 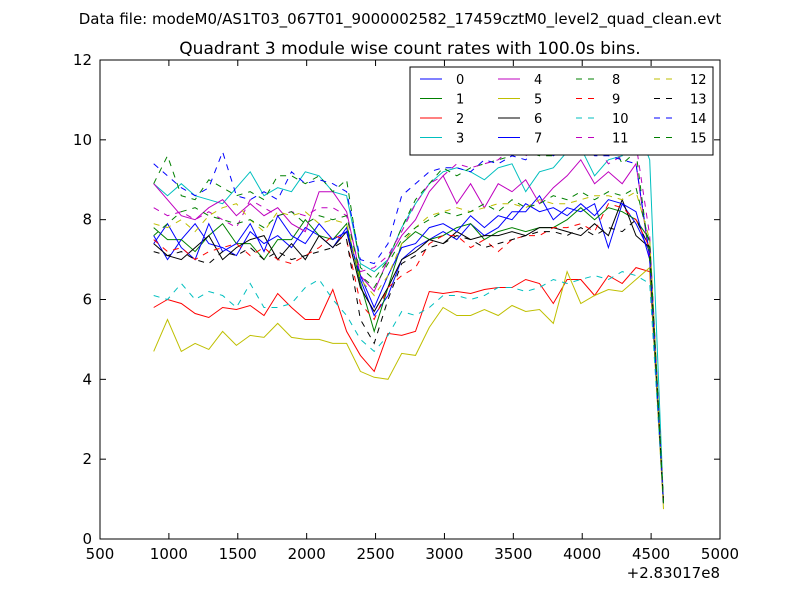 What do you see at coordinates (698, 80) in the screenshot?
I see `legend-label-12: 12` at bounding box center [698, 80].